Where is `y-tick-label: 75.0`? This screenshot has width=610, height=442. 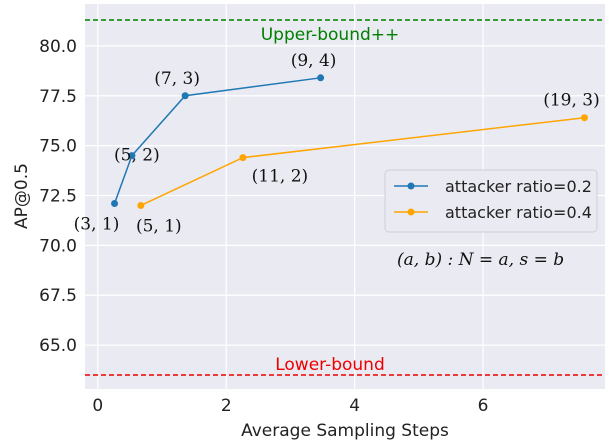
y-tick-label: 75.0 is located at coordinates (58, 147).